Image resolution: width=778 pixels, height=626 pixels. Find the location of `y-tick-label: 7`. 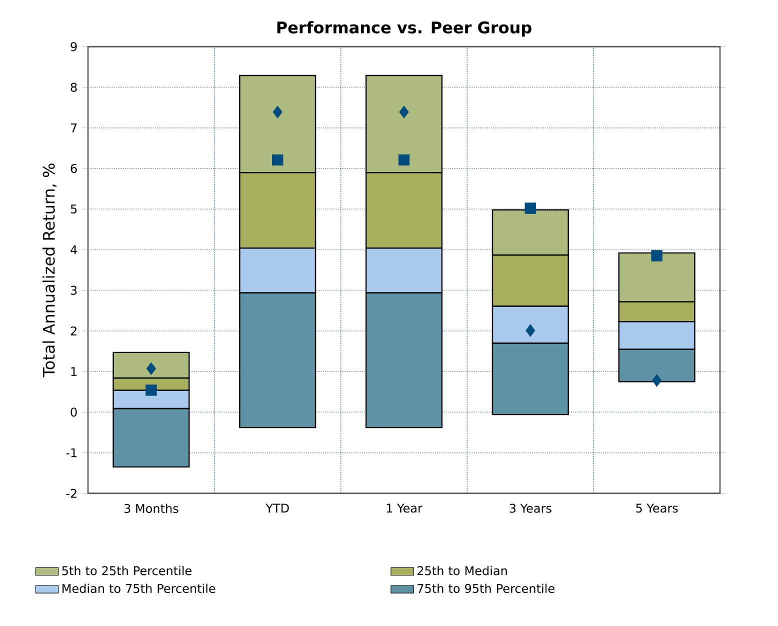

y-tick-label: 7 is located at coordinates (73, 128).